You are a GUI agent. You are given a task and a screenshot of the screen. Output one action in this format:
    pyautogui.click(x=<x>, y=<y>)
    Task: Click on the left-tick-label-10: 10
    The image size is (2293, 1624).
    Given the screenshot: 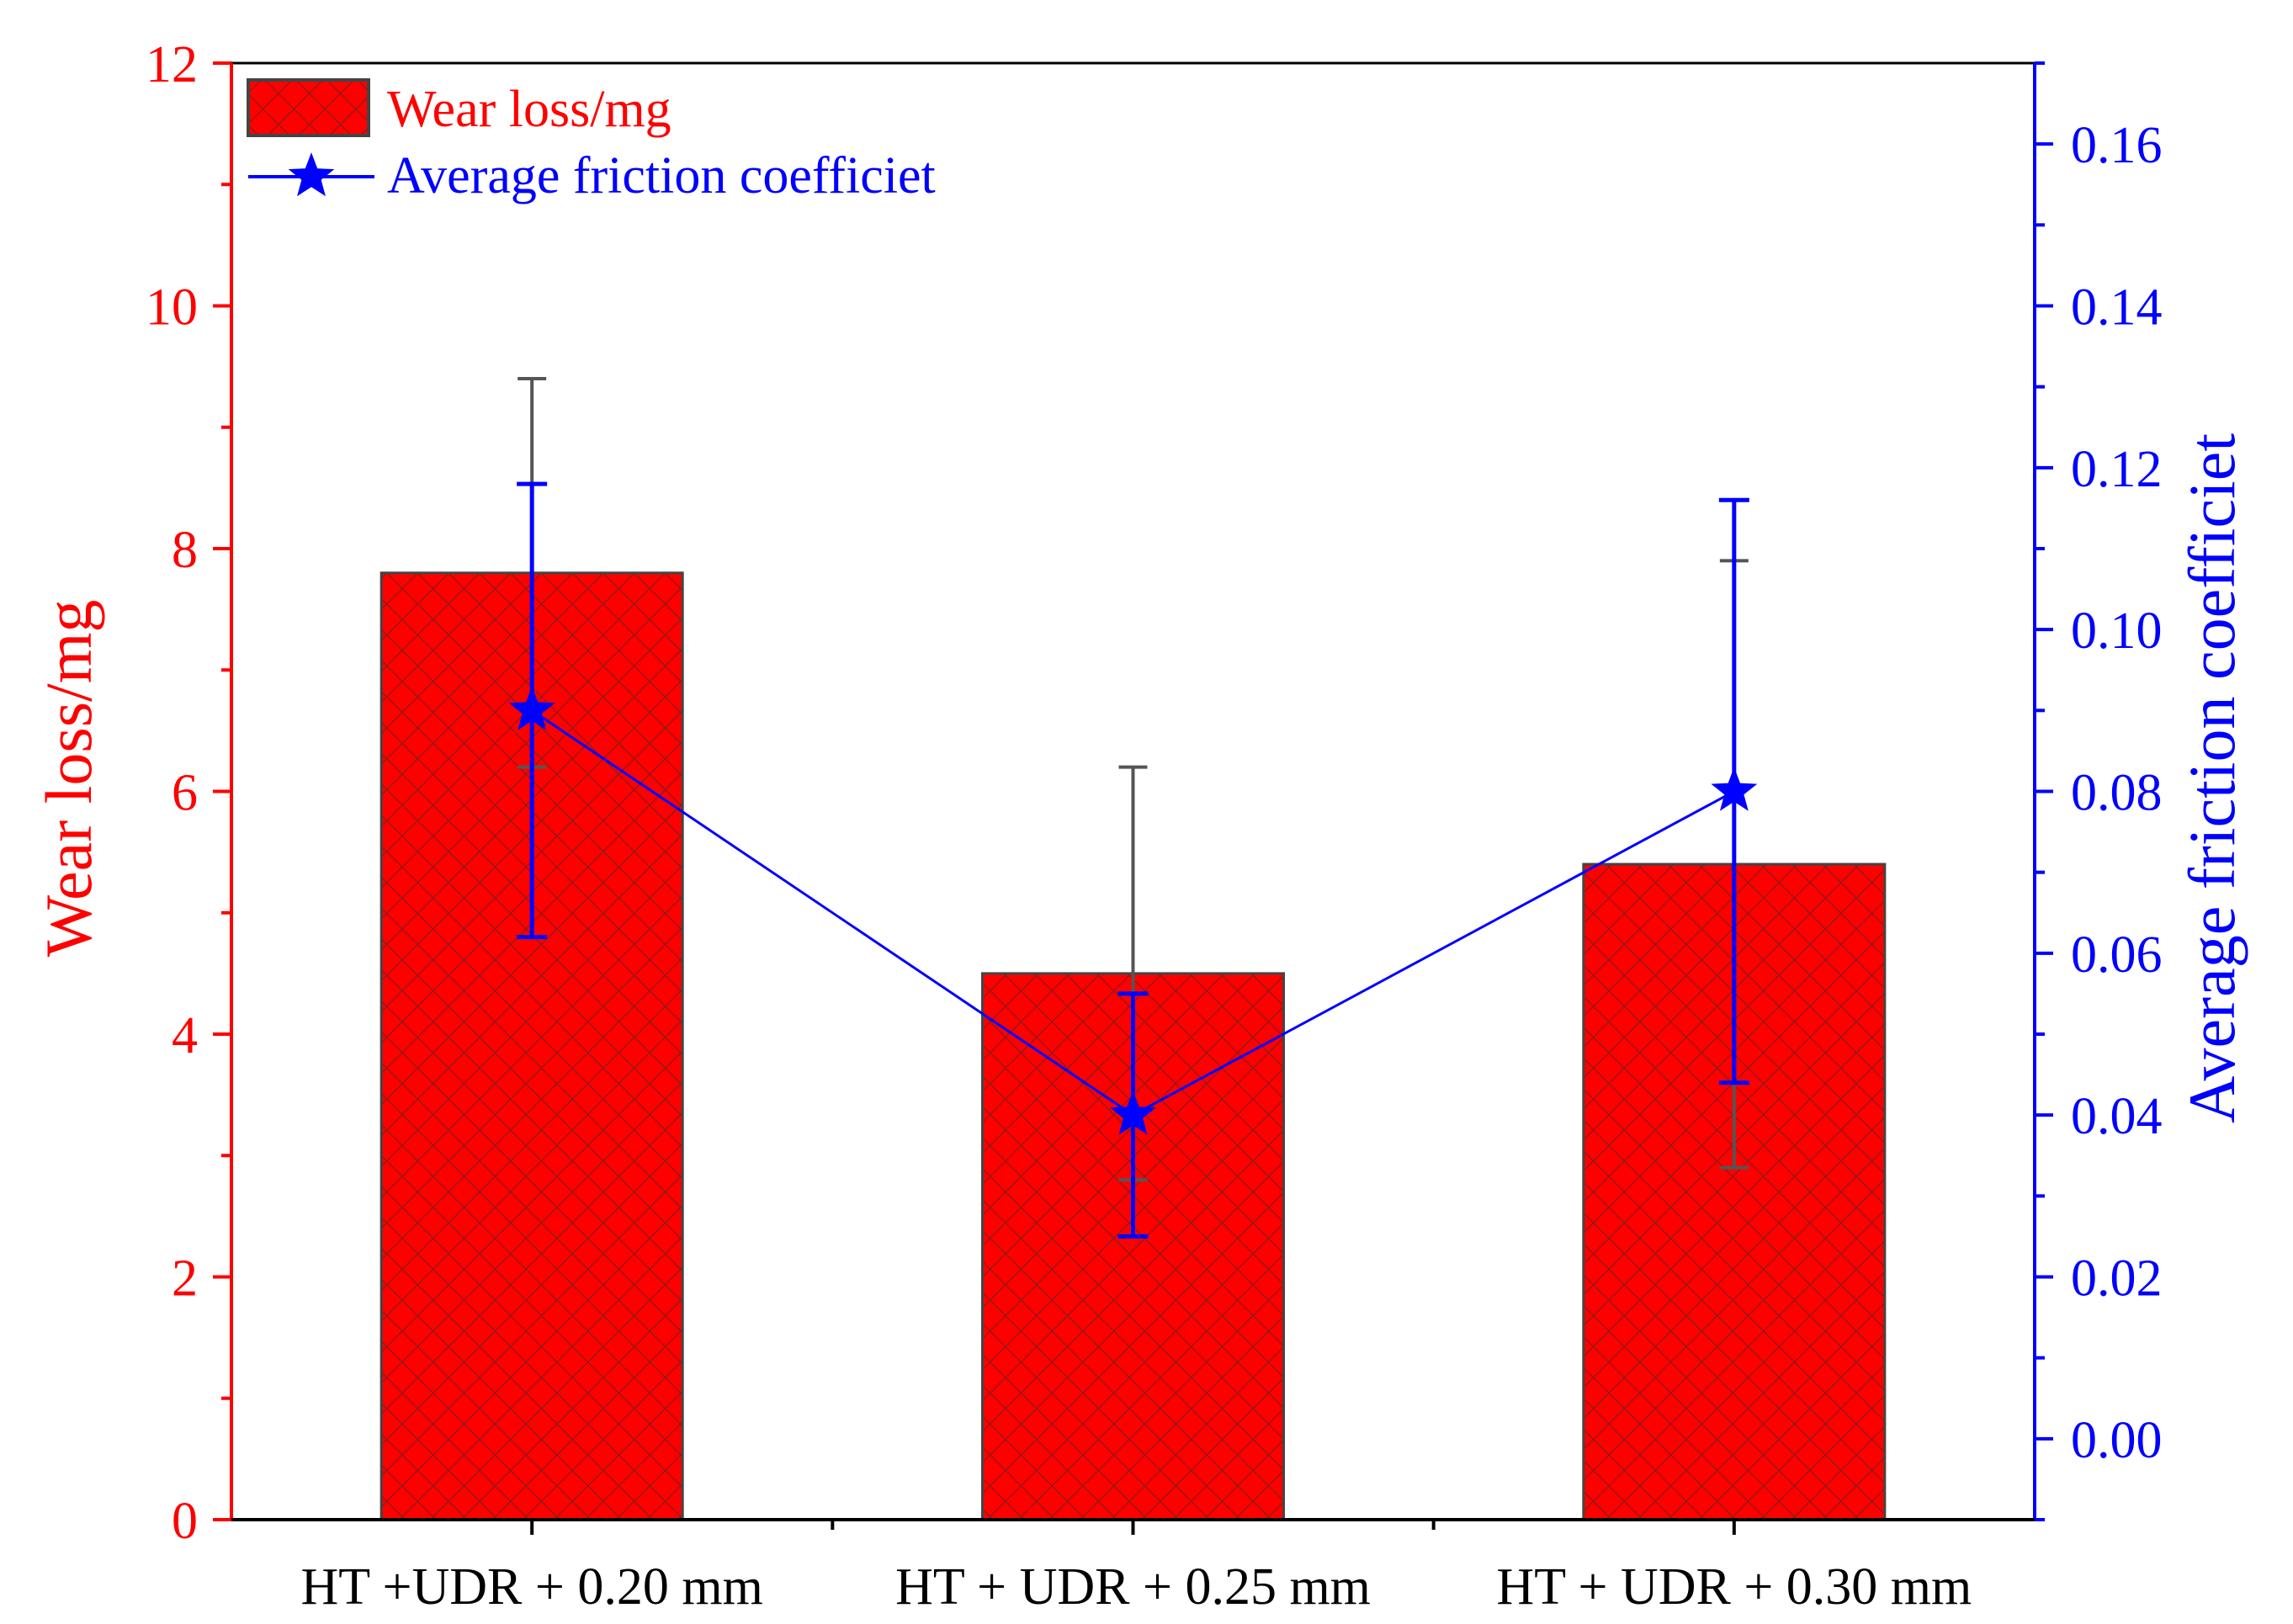 What is the action you would take?
    pyautogui.click(x=172, y=308)
    